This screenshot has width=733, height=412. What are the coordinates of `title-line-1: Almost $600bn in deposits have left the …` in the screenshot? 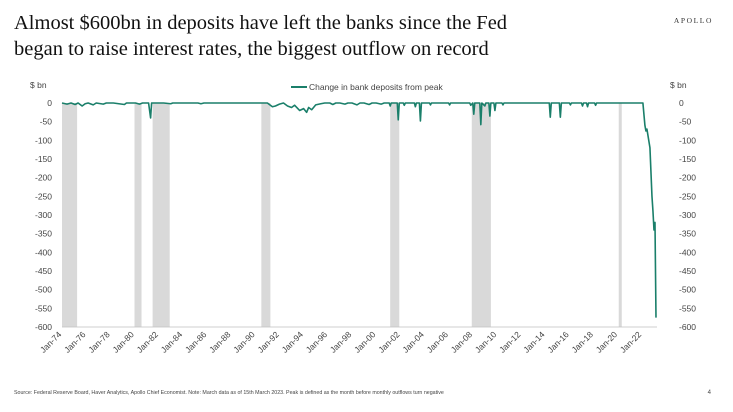 It's located at (261, 23).